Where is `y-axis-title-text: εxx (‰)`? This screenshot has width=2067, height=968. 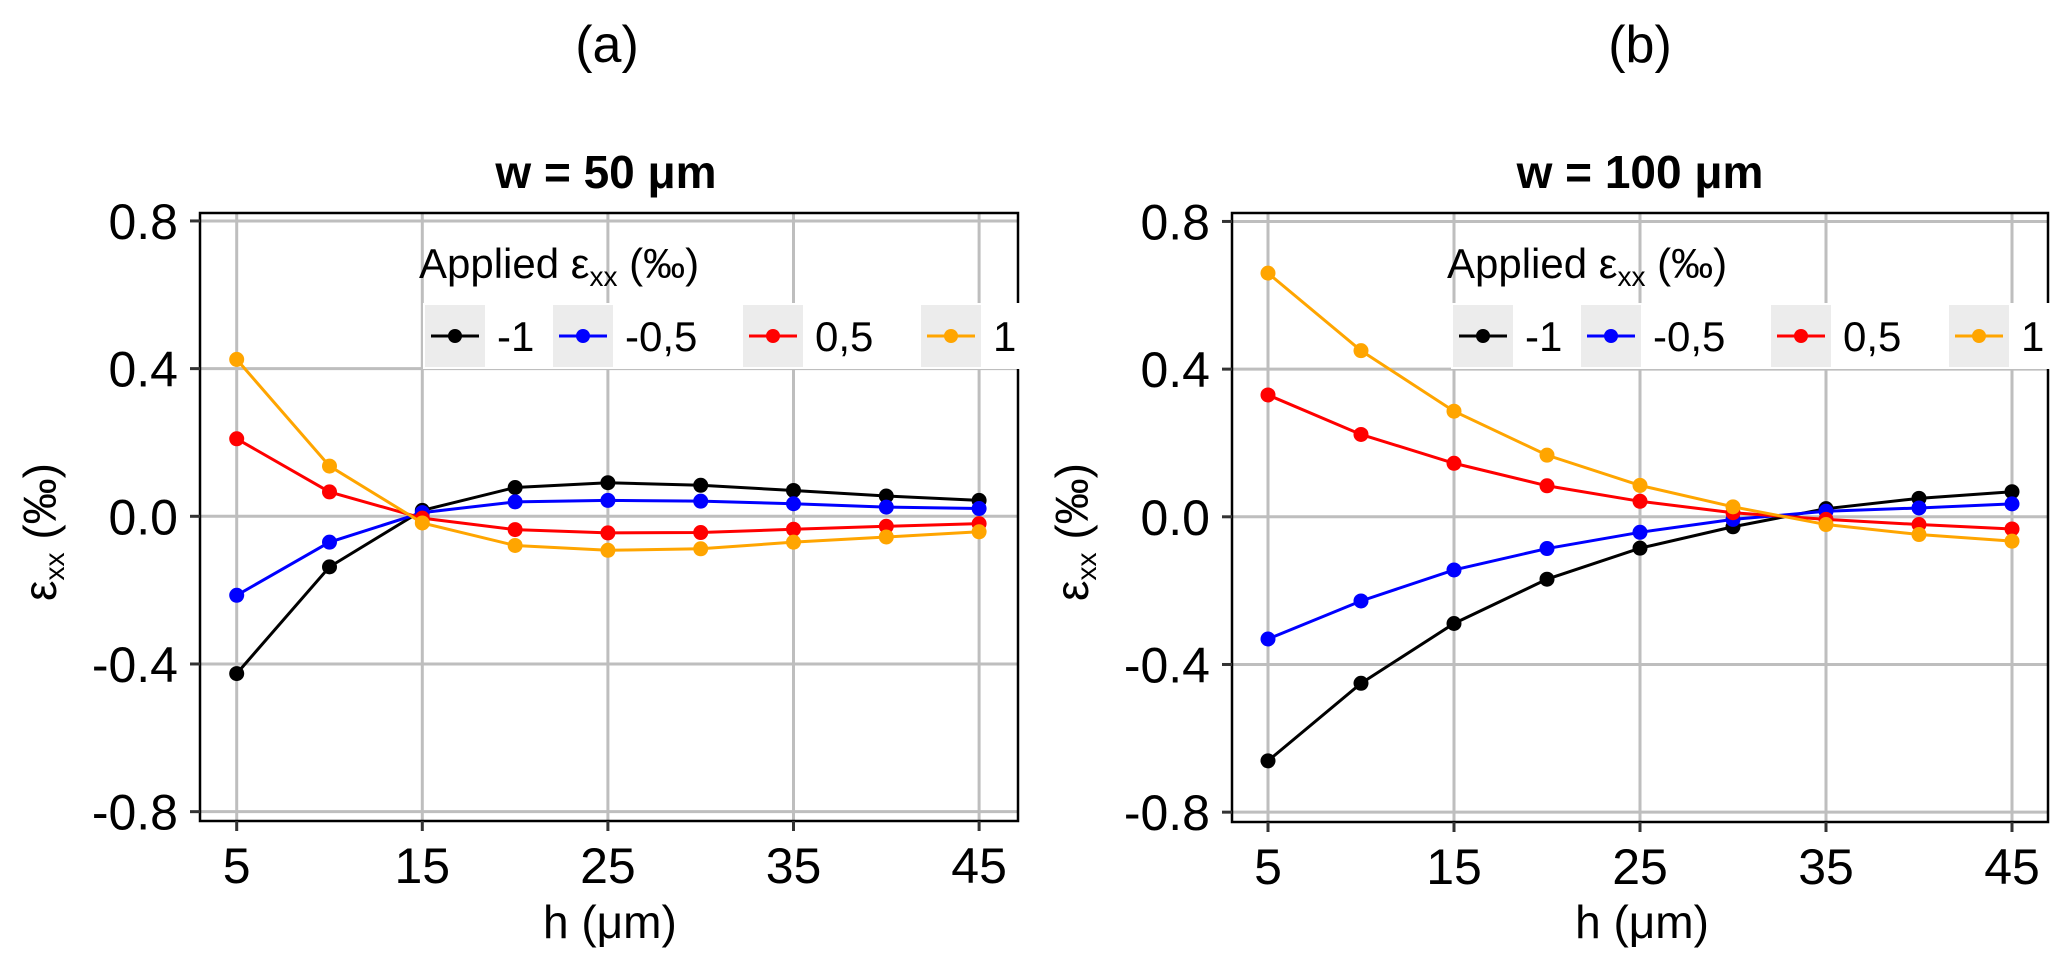 y-axis-title-text: εxx (‰) is located at coordinates (1074, 532).